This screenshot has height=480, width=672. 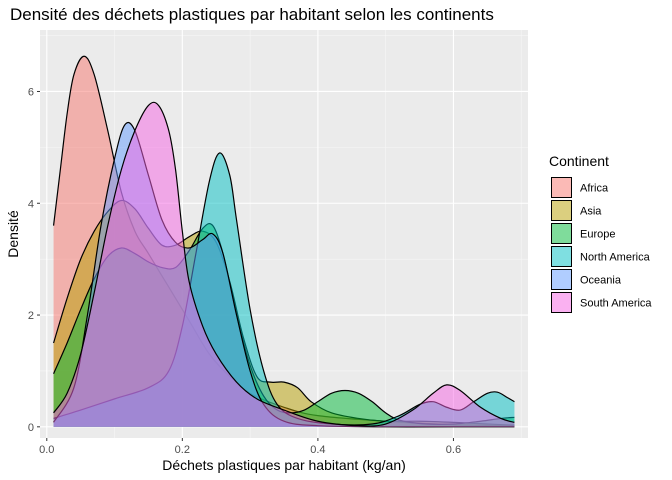 What do you see at coordinates (561, 256) in the screenshot?
I see `legend-key-north-america` at bounding box center [561, 256].